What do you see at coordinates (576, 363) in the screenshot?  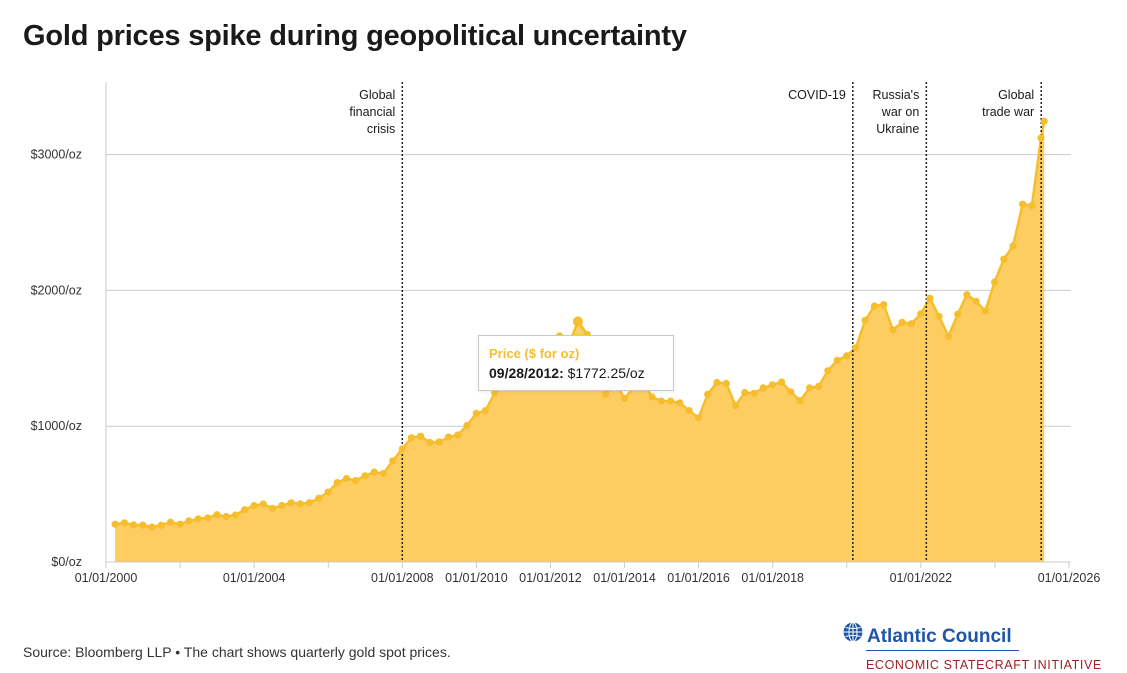 I see `price-tooltip: Price ($ for oz) 09/28/2012: $1772.25/oz` at bounding box center [576, 363].